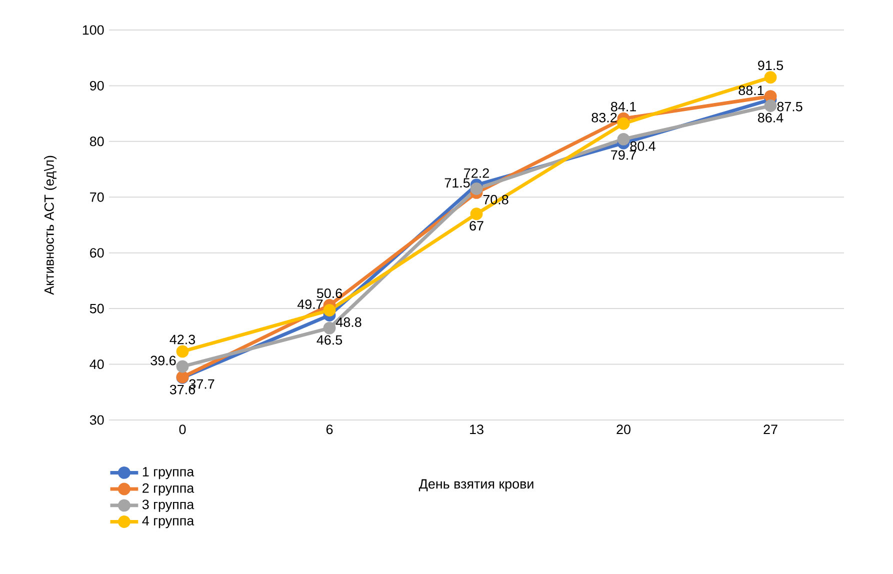 This screenshot has width=893, height=574. I want to click on y-tick-label: 70, so click(97, 197).